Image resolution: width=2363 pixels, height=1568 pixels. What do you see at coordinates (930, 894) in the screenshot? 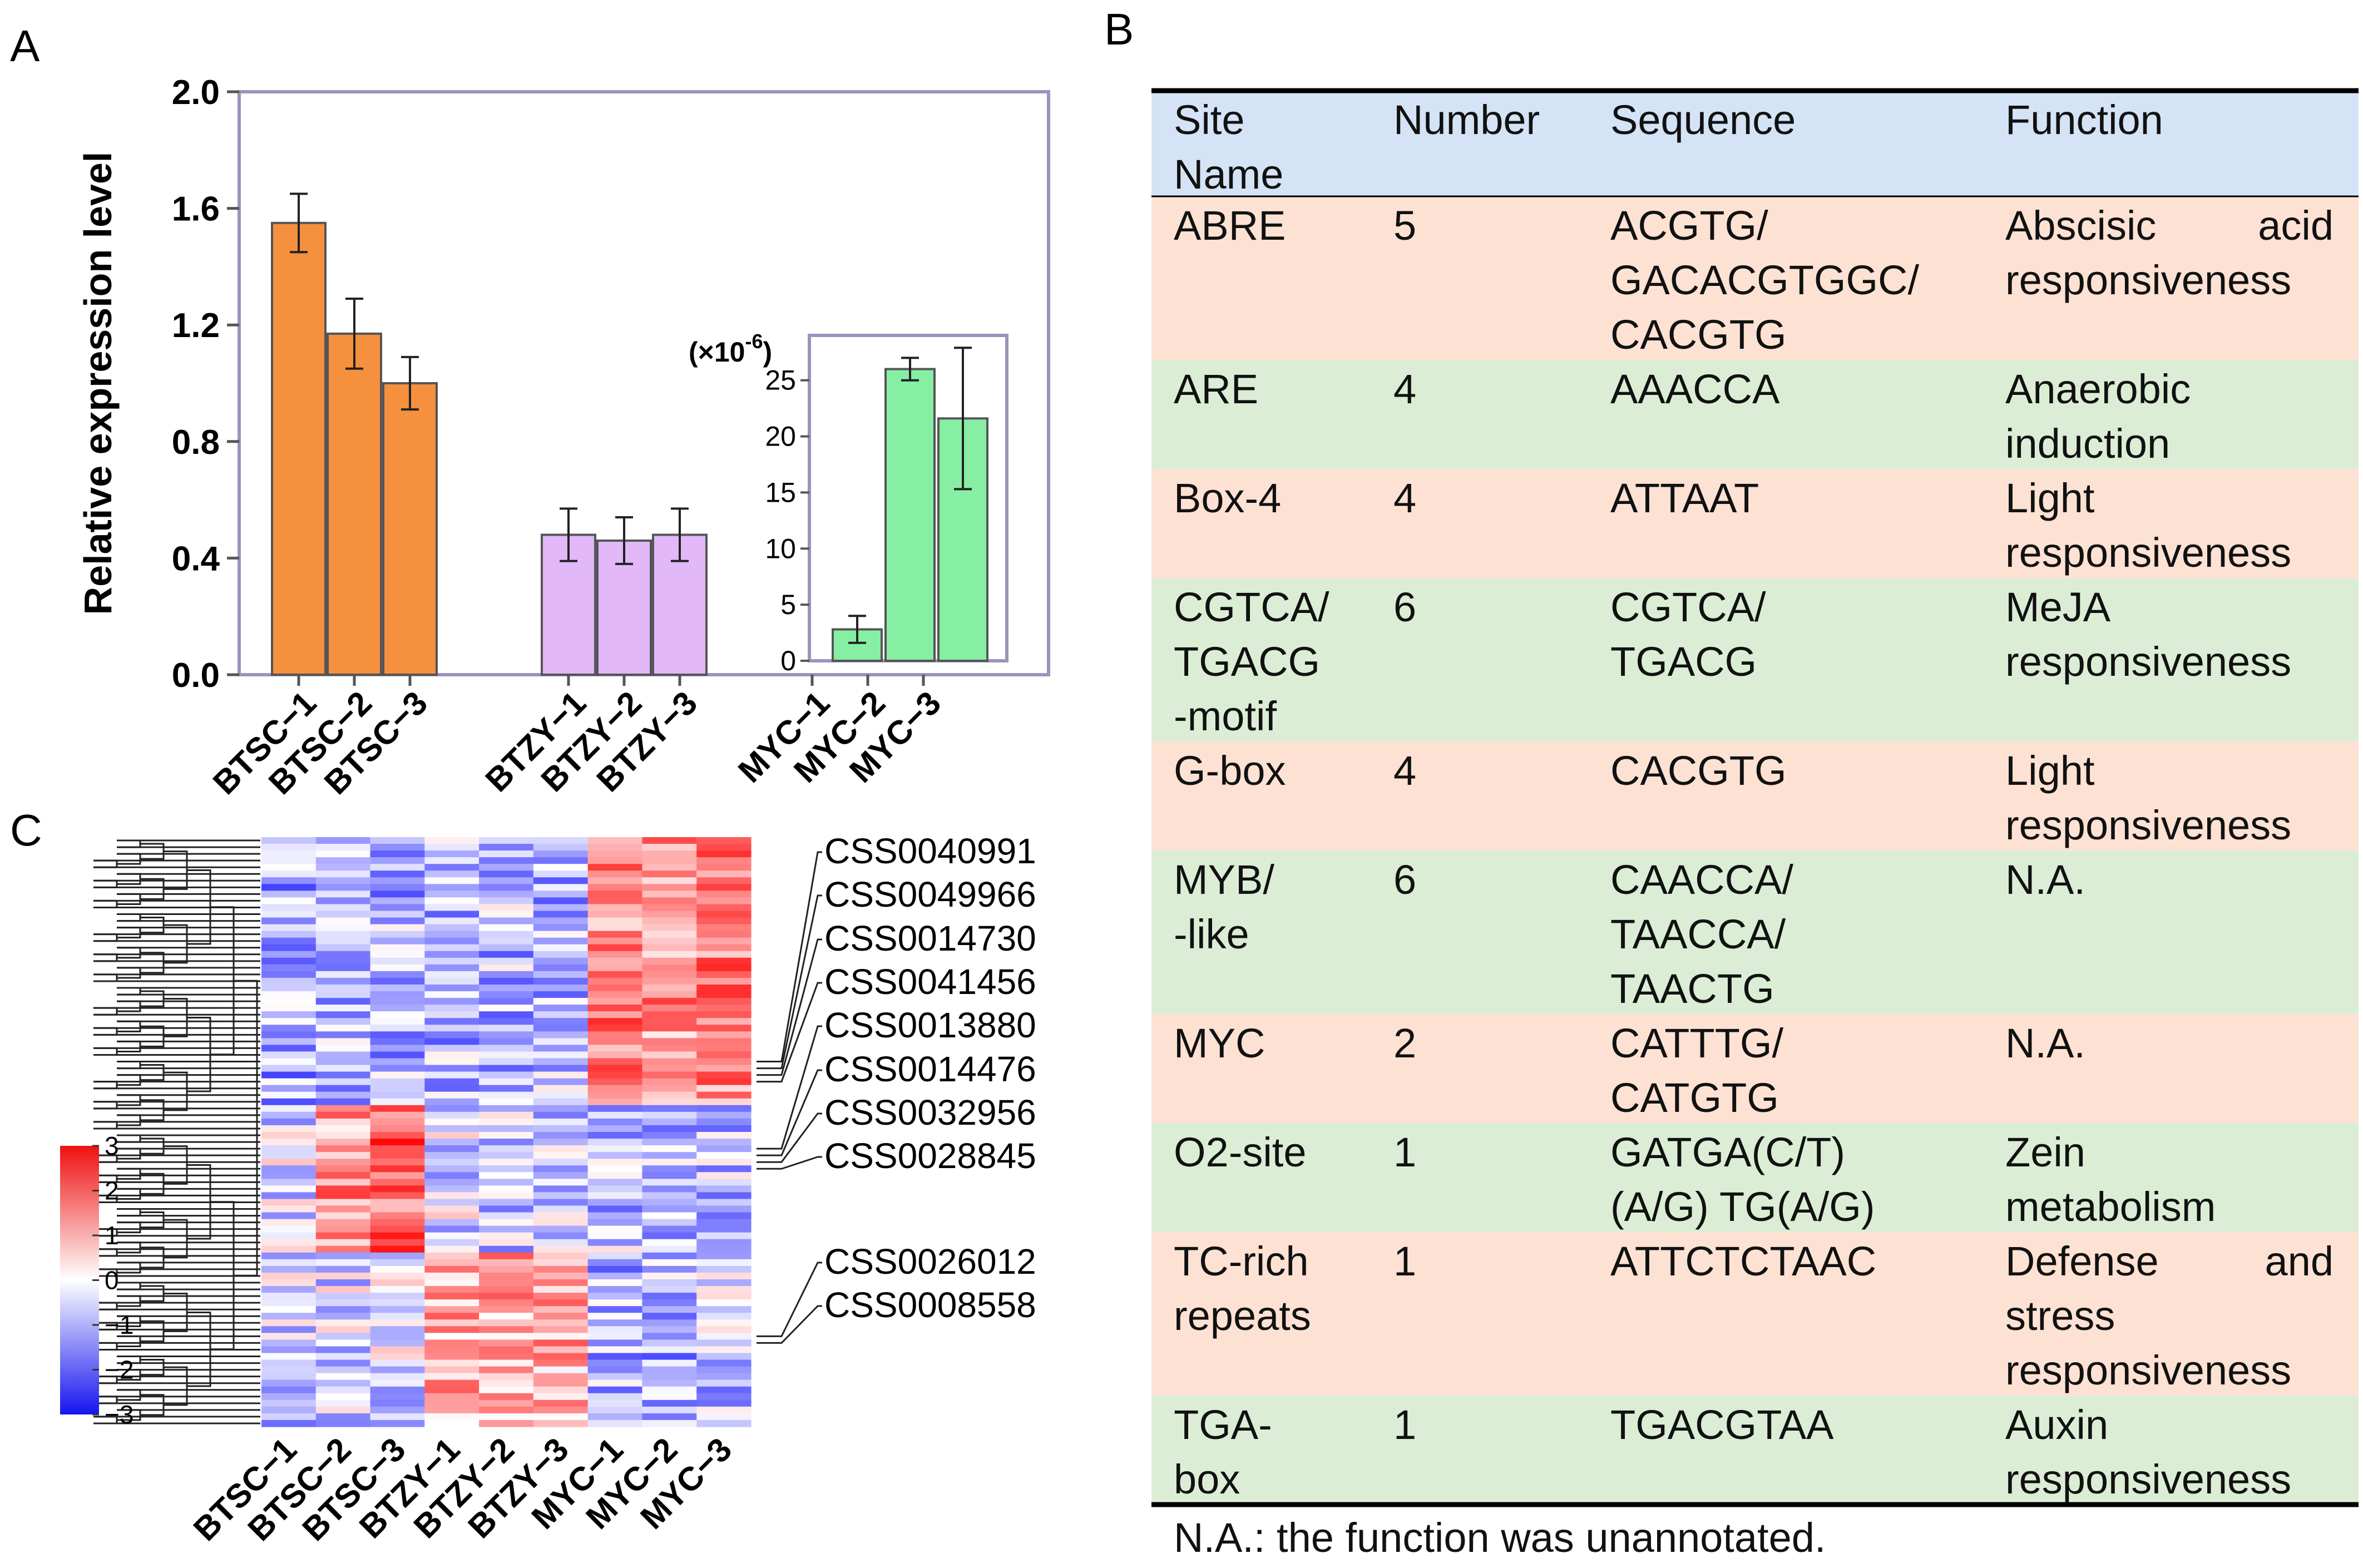
I see `gene-label: CSS0049966` at bounding box center [930, 894].